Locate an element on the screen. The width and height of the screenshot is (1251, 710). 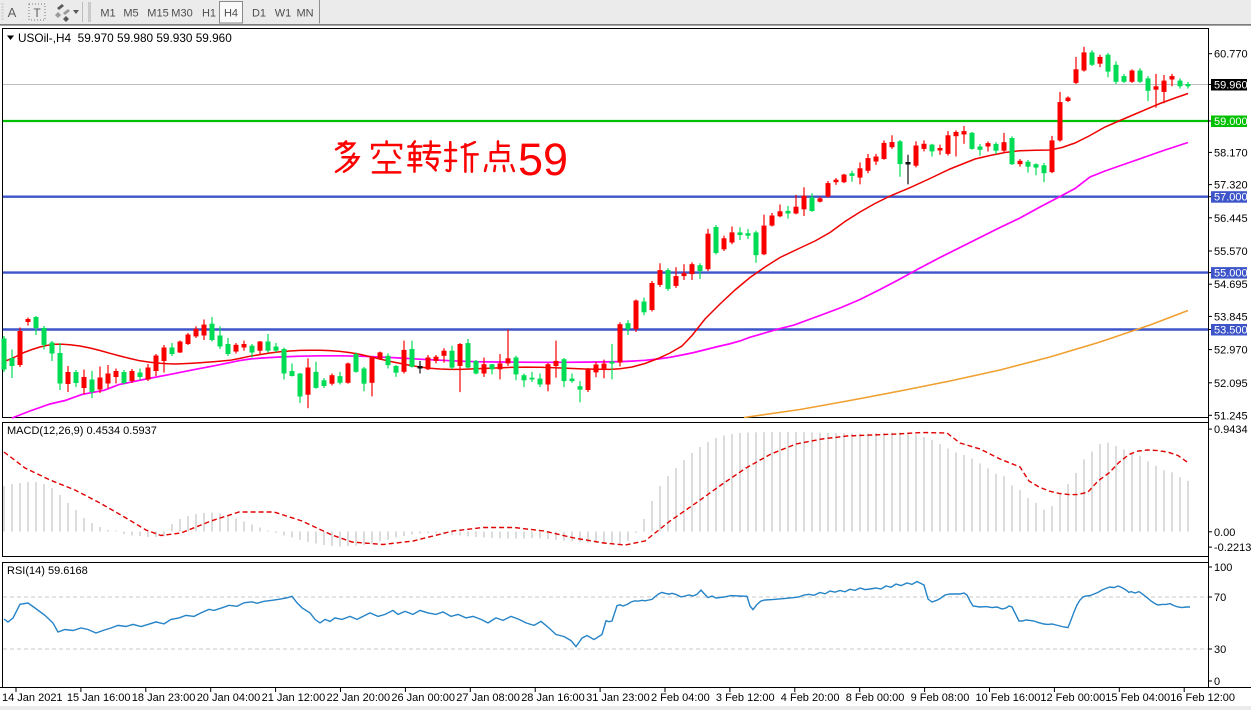
svg-text: 18 Jan 23:00 is located at coordinates (164, 698).